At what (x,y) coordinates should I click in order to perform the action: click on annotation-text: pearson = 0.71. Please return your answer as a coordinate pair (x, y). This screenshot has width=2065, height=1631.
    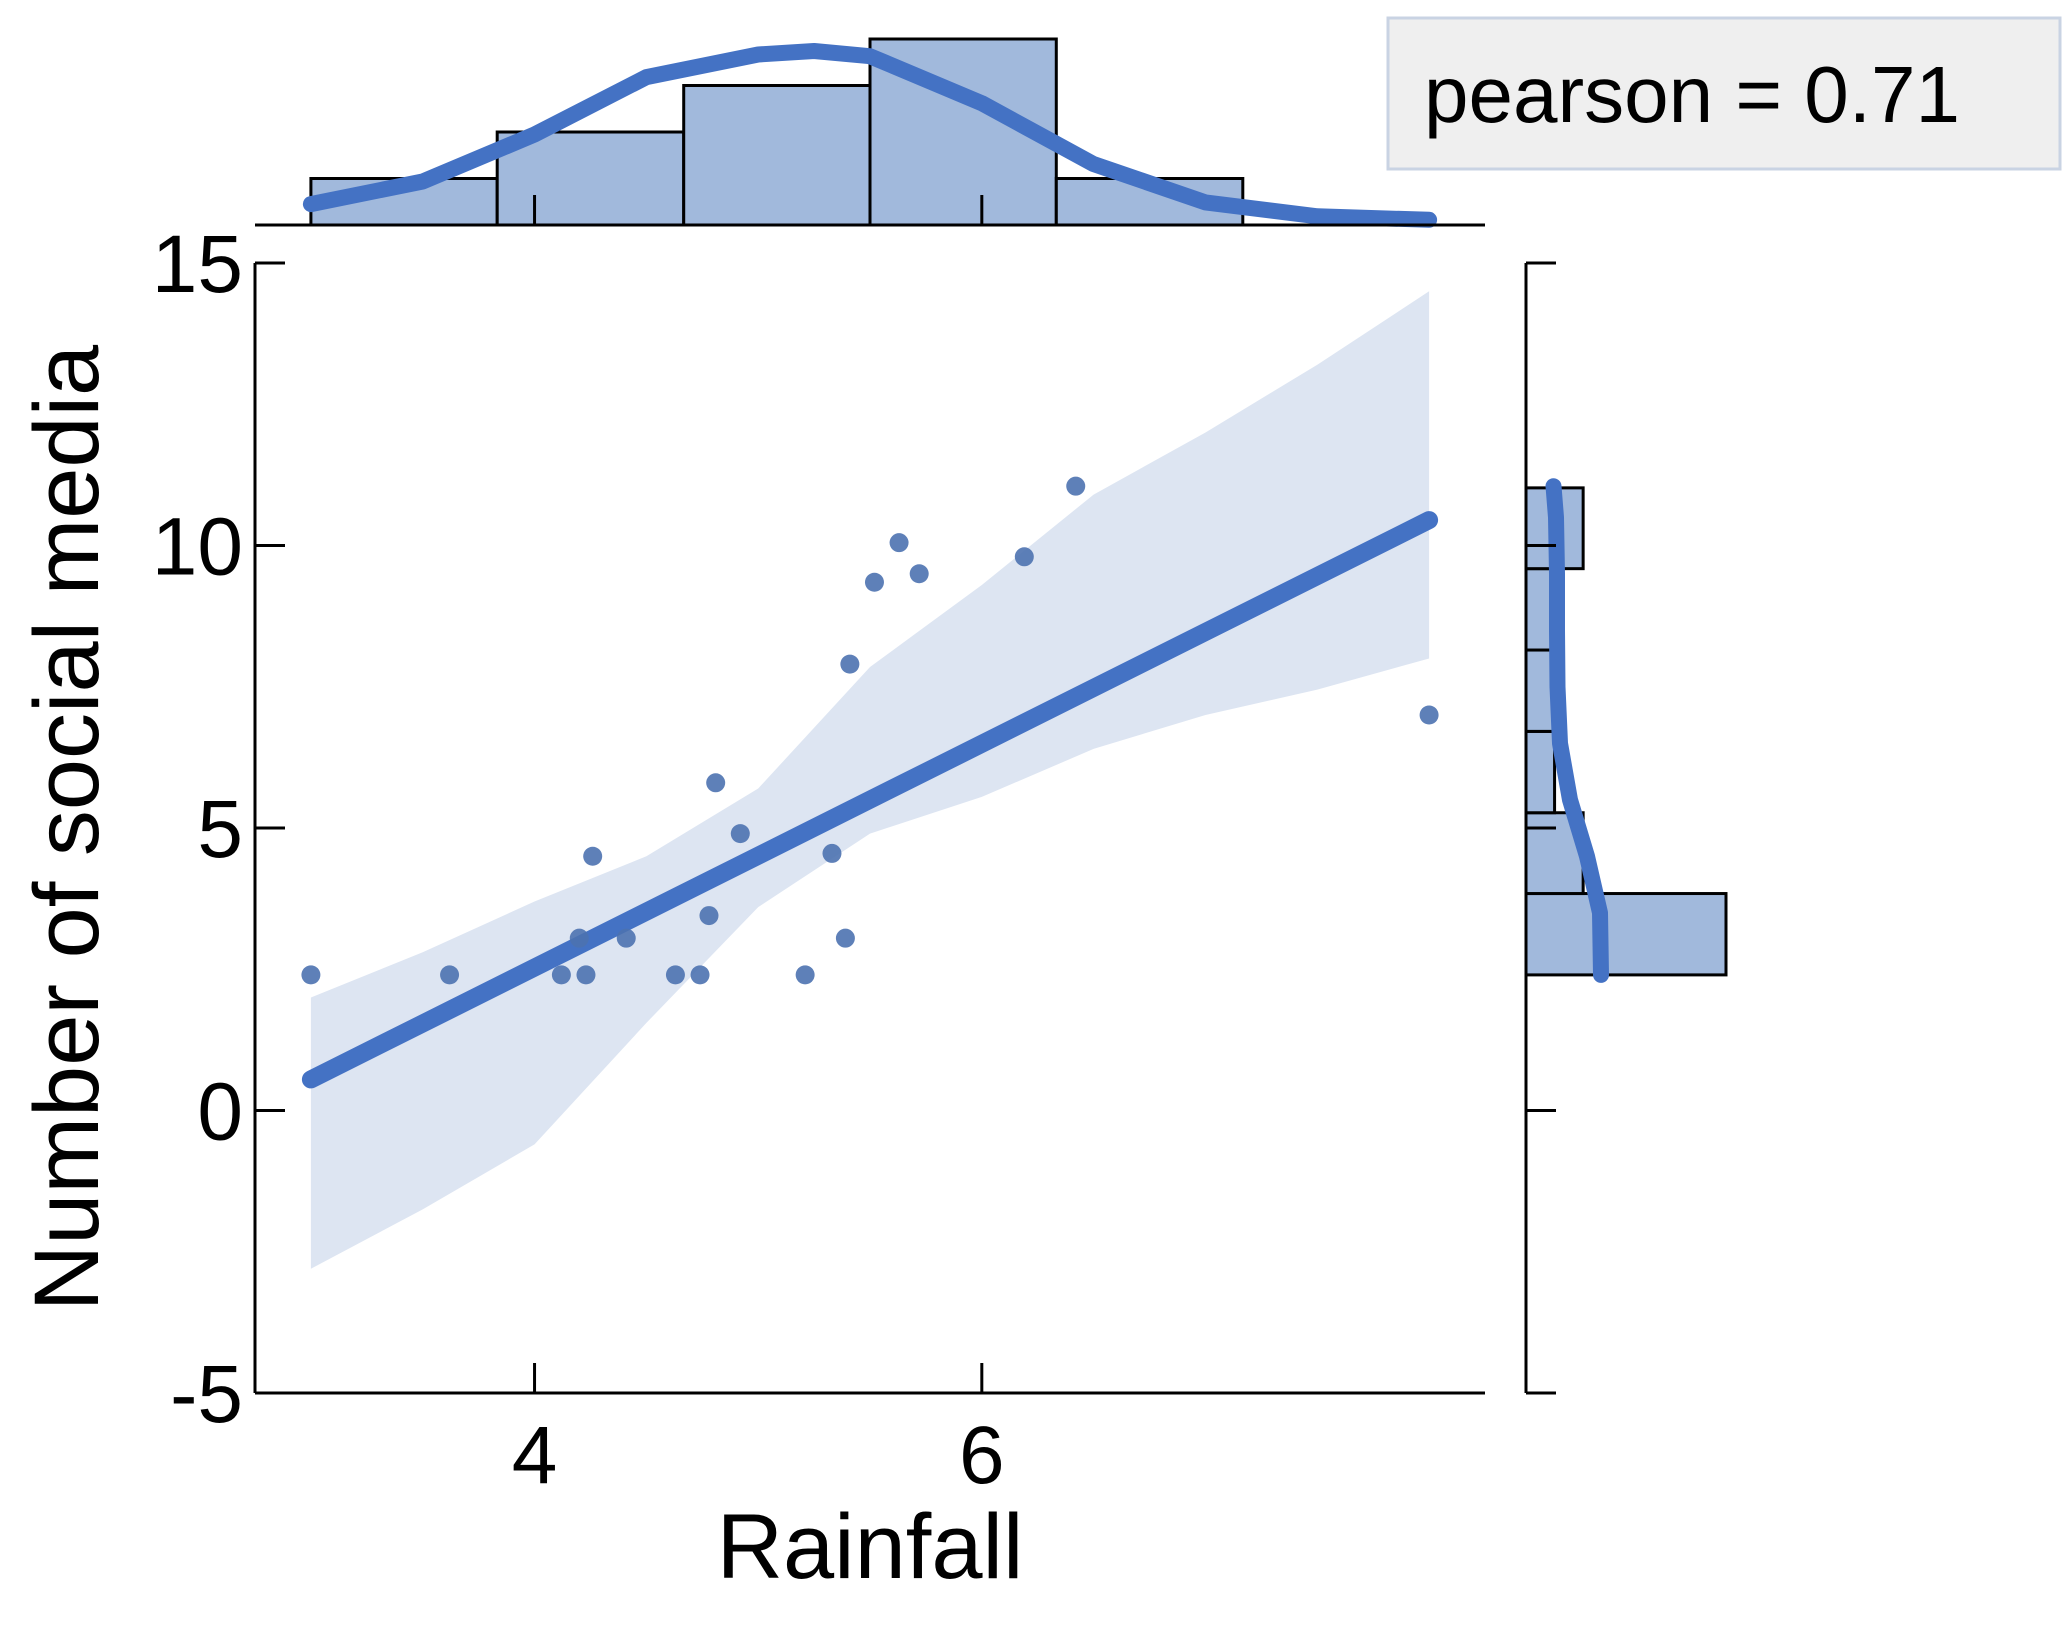
    Looking at the image, I should click on (1692, 94).